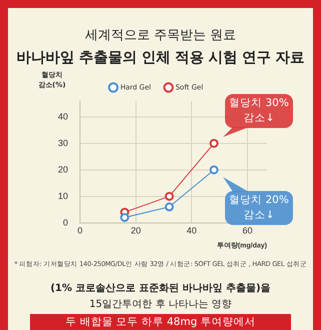 Image resolution: width=321 pixels, height=330 pixels. What do you see at coordinates (247, 231) in the screenshot?
I see `x-tick-label: 60` at bounding box center [247, 231].